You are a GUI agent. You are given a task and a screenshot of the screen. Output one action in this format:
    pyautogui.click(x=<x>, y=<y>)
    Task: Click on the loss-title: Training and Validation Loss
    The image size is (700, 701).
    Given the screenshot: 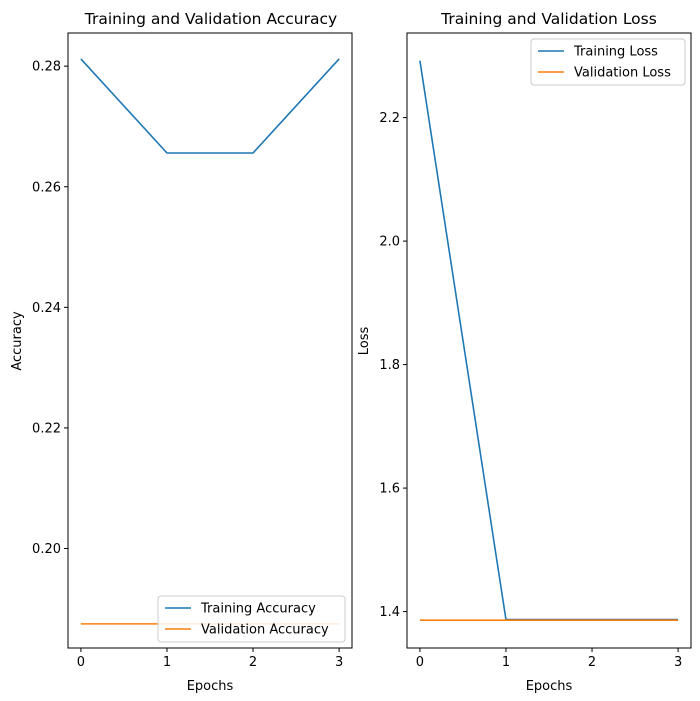 What is the action you would take?
    pyautogui.click(x=548, y=19)
    